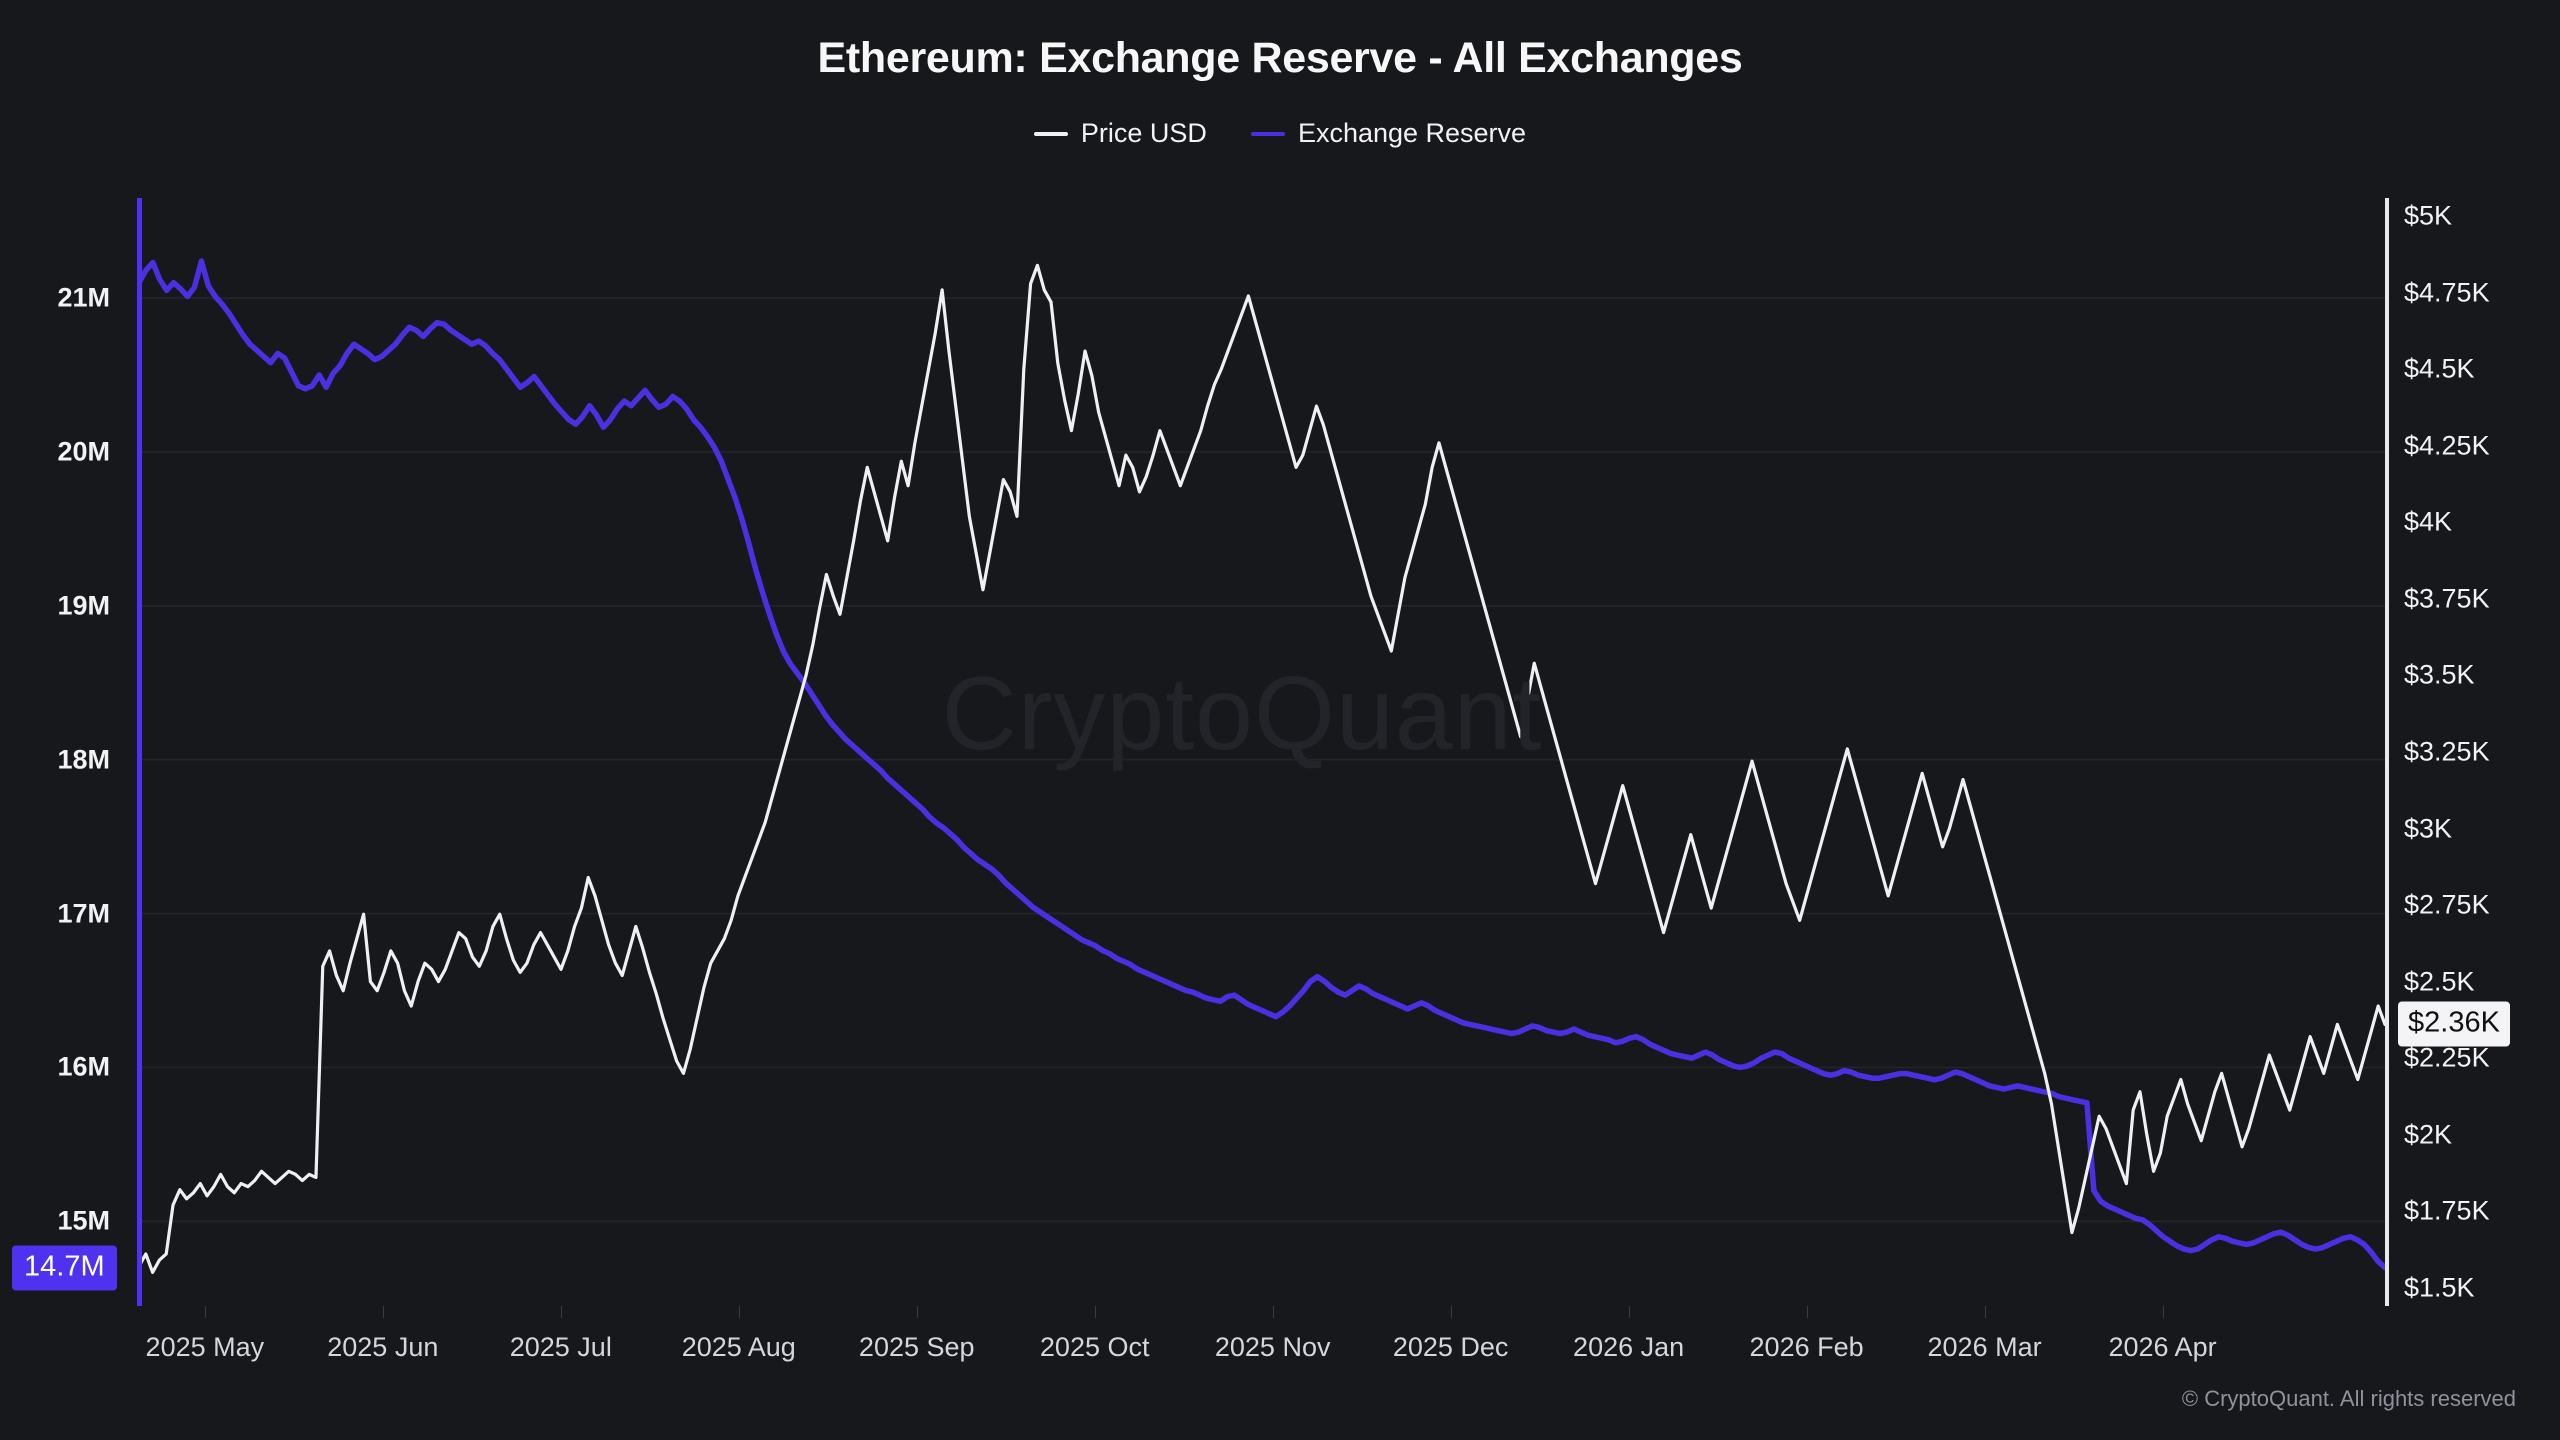 Image resolution: width=2560 pixels, height=1440 pixels. What do you see at coordinates (83, 451) in the screenshot?
I see `left-axis-tick-label: 20M` at bounding box center [83, 451].